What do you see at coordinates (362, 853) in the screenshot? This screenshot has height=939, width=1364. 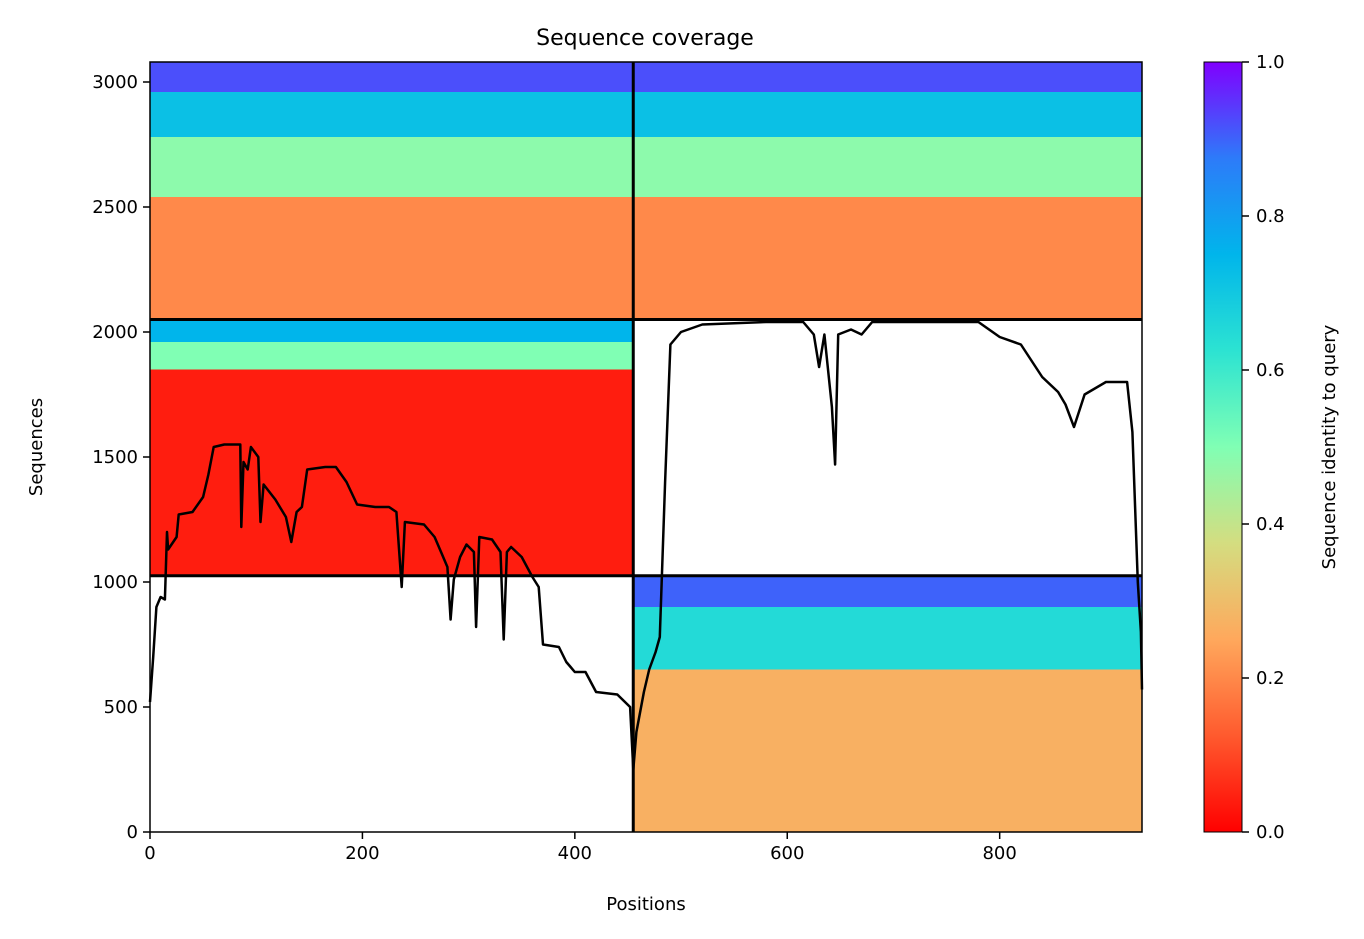 I see `x-tick-label: 200` at bounding box center [362, 853].